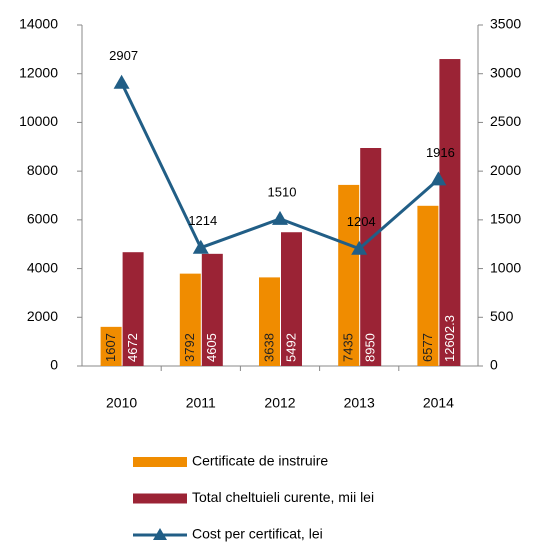  I want to click on y-tick-label: 8000, so click(42, 170).